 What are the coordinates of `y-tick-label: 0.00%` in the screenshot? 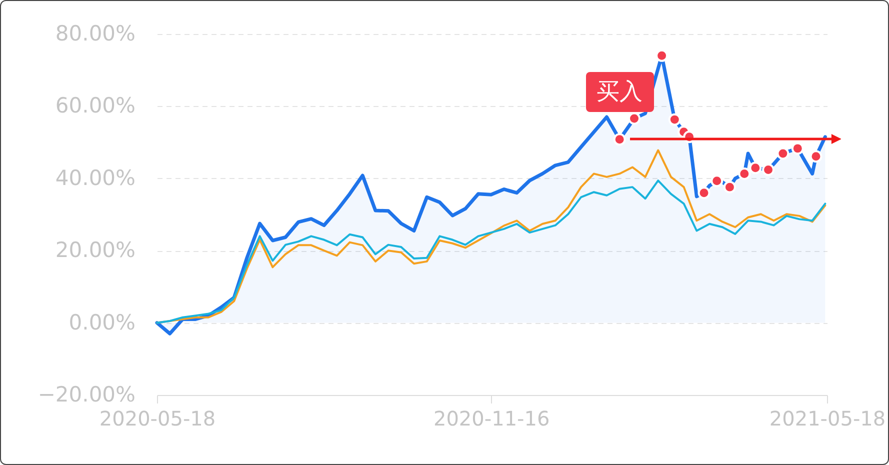 It's located at (102, 322).